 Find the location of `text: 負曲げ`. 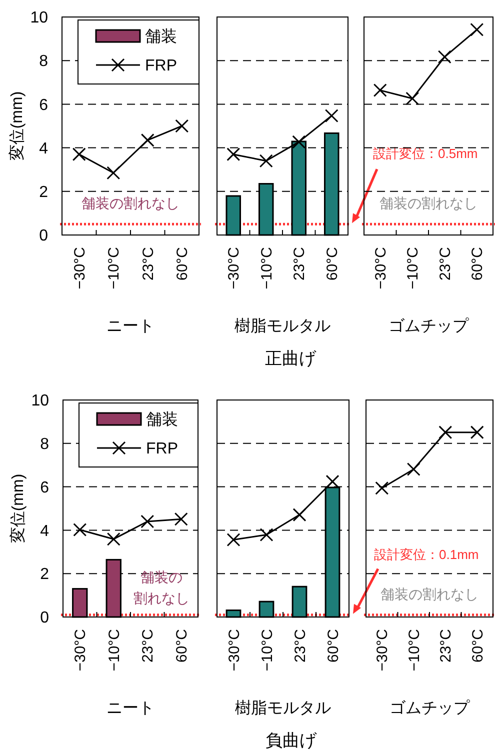

text: 負曲げ is located at coordinates (292, 740).